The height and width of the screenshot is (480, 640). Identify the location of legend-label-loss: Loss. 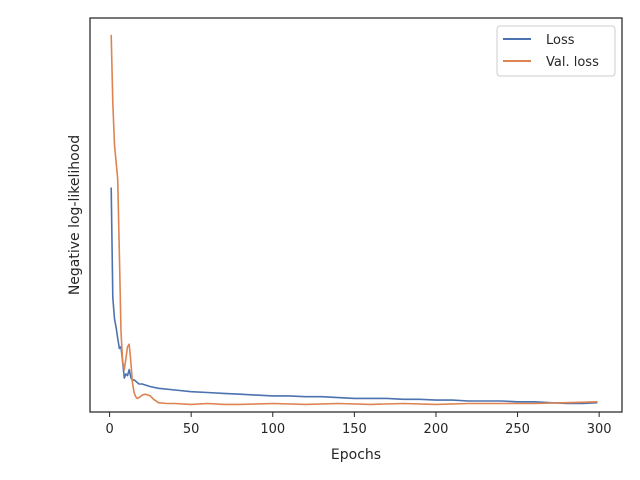
(560, 40).